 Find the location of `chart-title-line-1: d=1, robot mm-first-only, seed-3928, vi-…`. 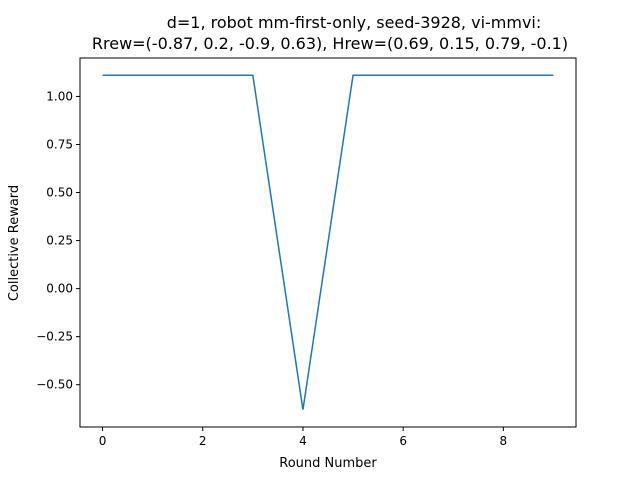

chart-title-line-1: d=1, robot mm-first-only, seed-3928, vi-… is located at coordinates (354, 22).